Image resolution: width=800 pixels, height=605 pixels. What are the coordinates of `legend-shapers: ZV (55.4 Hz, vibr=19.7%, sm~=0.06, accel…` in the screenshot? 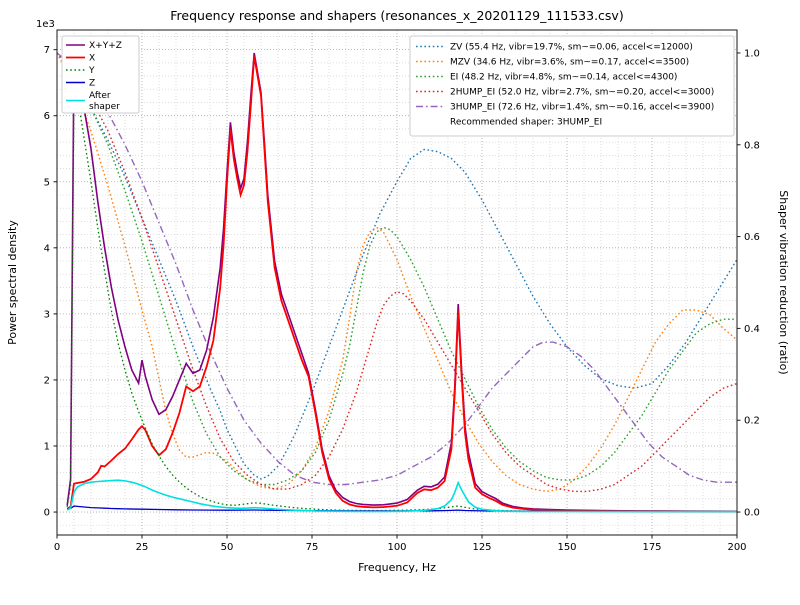 It's located at (572, 86).